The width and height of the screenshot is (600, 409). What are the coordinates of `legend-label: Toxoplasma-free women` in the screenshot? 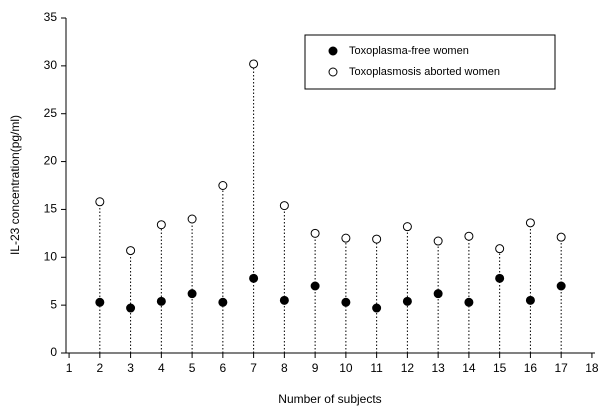 It's located at (409, 51).